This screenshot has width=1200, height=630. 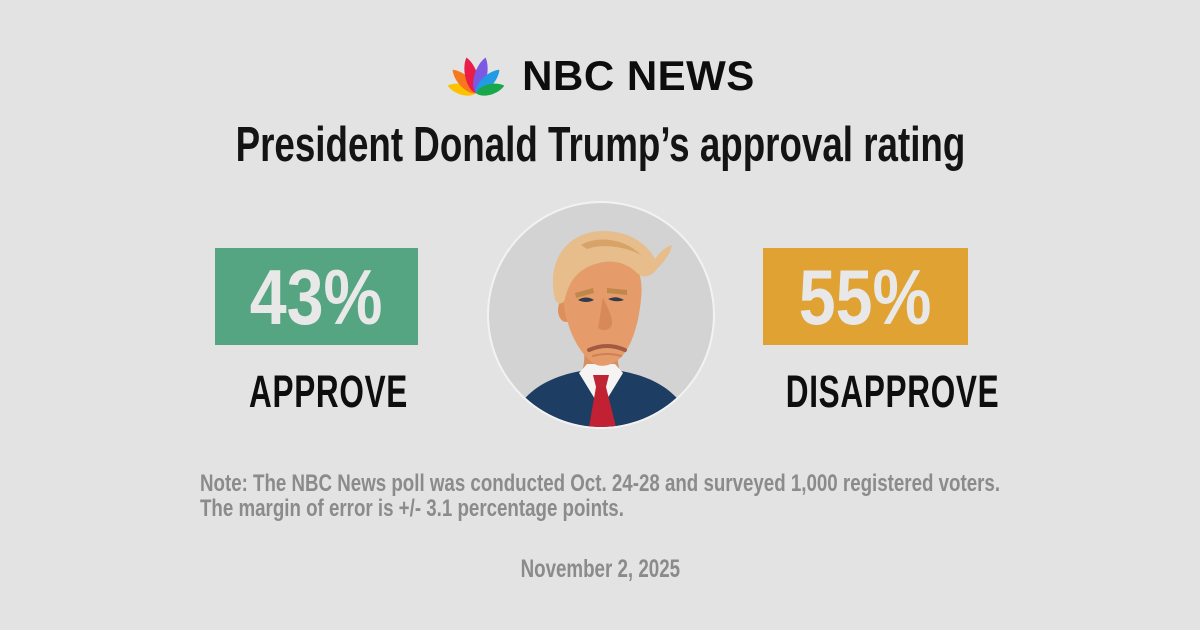 What do you see at coordinates (611, 247) in the screenshot?
I see `hair-strand` at bounding box center [611, 247].